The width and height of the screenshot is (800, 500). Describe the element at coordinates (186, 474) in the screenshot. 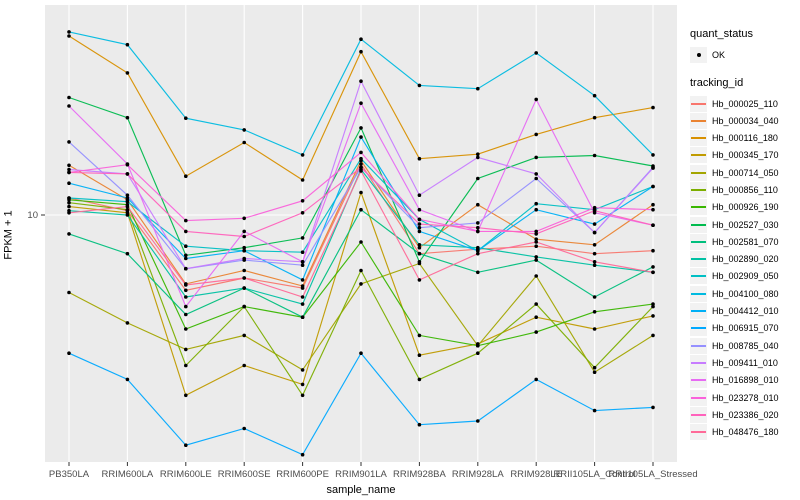

I see `x-tick-label: RRIM600LE` at that location.